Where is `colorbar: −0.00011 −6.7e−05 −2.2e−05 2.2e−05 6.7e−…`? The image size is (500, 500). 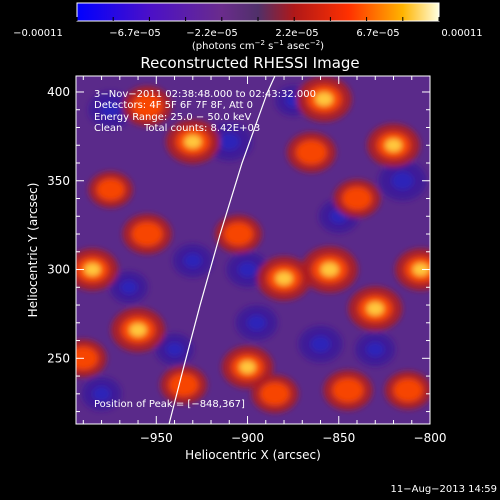
colorbar: −0.00011 −6.7e−05 −2.2e−05 2.2e−05 6.7e−… is located at coordinates (248, 27).